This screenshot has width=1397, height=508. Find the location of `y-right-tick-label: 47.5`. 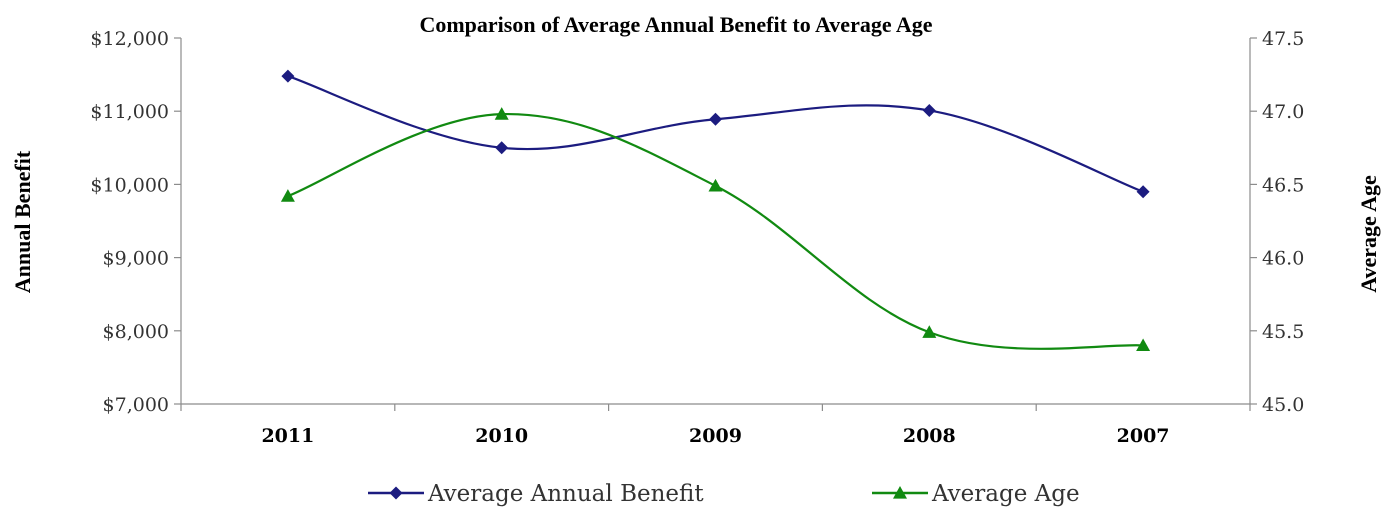

y-right-tick-label: 47.5 is located at coordinates (1283, 39).